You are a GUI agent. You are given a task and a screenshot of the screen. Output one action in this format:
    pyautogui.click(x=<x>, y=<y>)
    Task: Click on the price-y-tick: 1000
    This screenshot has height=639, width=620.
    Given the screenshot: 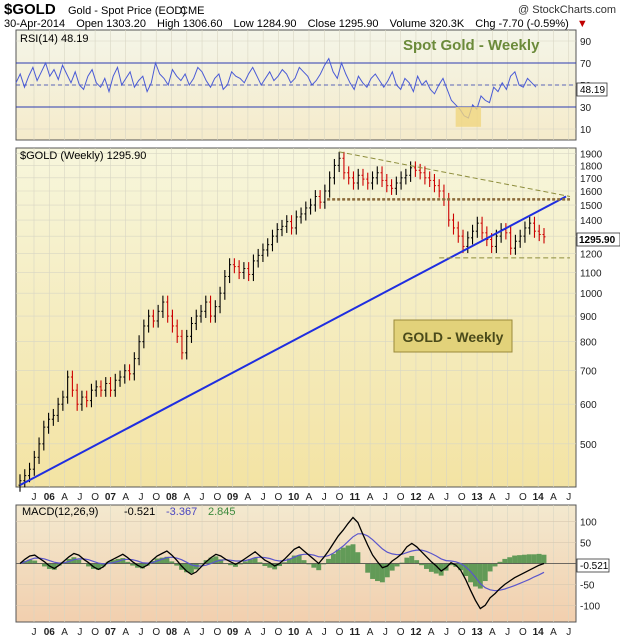 What is the action you would take?
    pyautogui.click(x=591, y=294)
    